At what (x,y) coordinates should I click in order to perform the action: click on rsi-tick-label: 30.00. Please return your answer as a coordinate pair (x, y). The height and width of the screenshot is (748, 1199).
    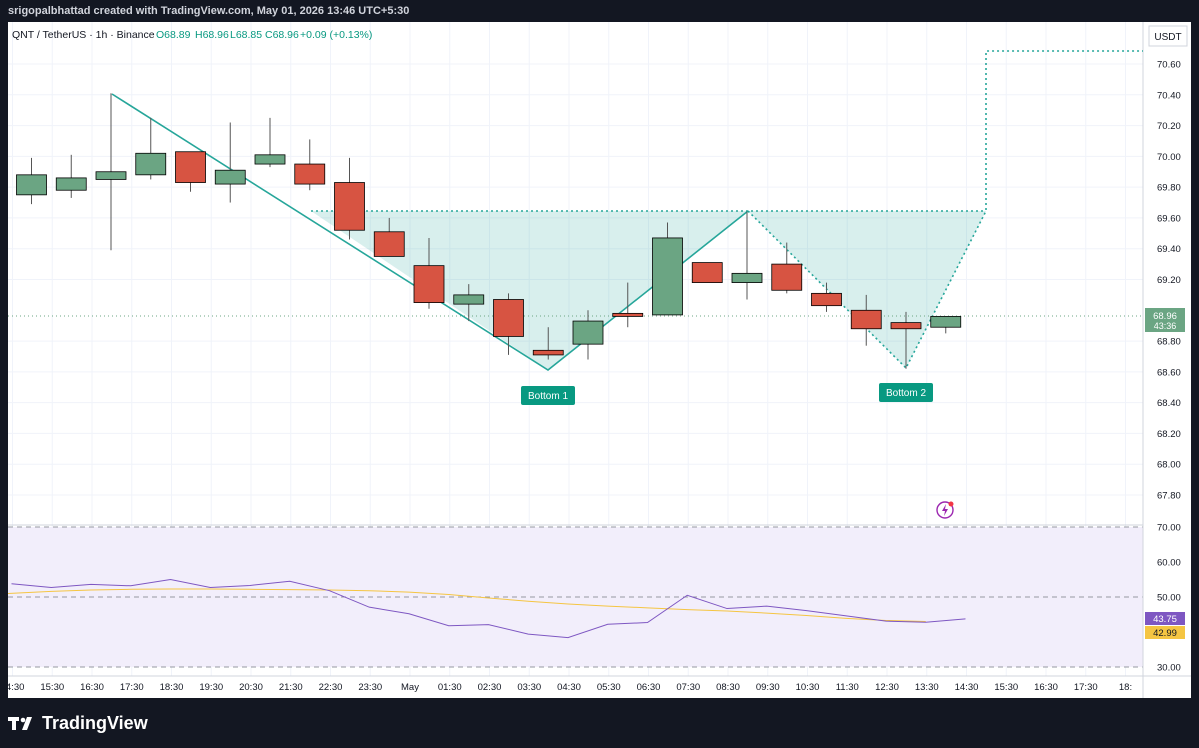
    Looking at the image, I should click on (1169, 668).